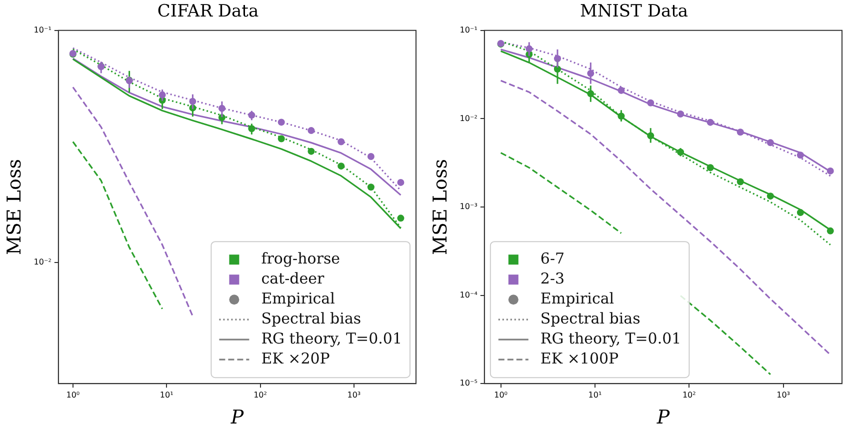 The height and width of the screenshot is (436, 852). What do you see at coordinates (469, 383) in the screenshot?
I see `y-tick-label: 10⁻⁵` at bounding box center [469, 383].